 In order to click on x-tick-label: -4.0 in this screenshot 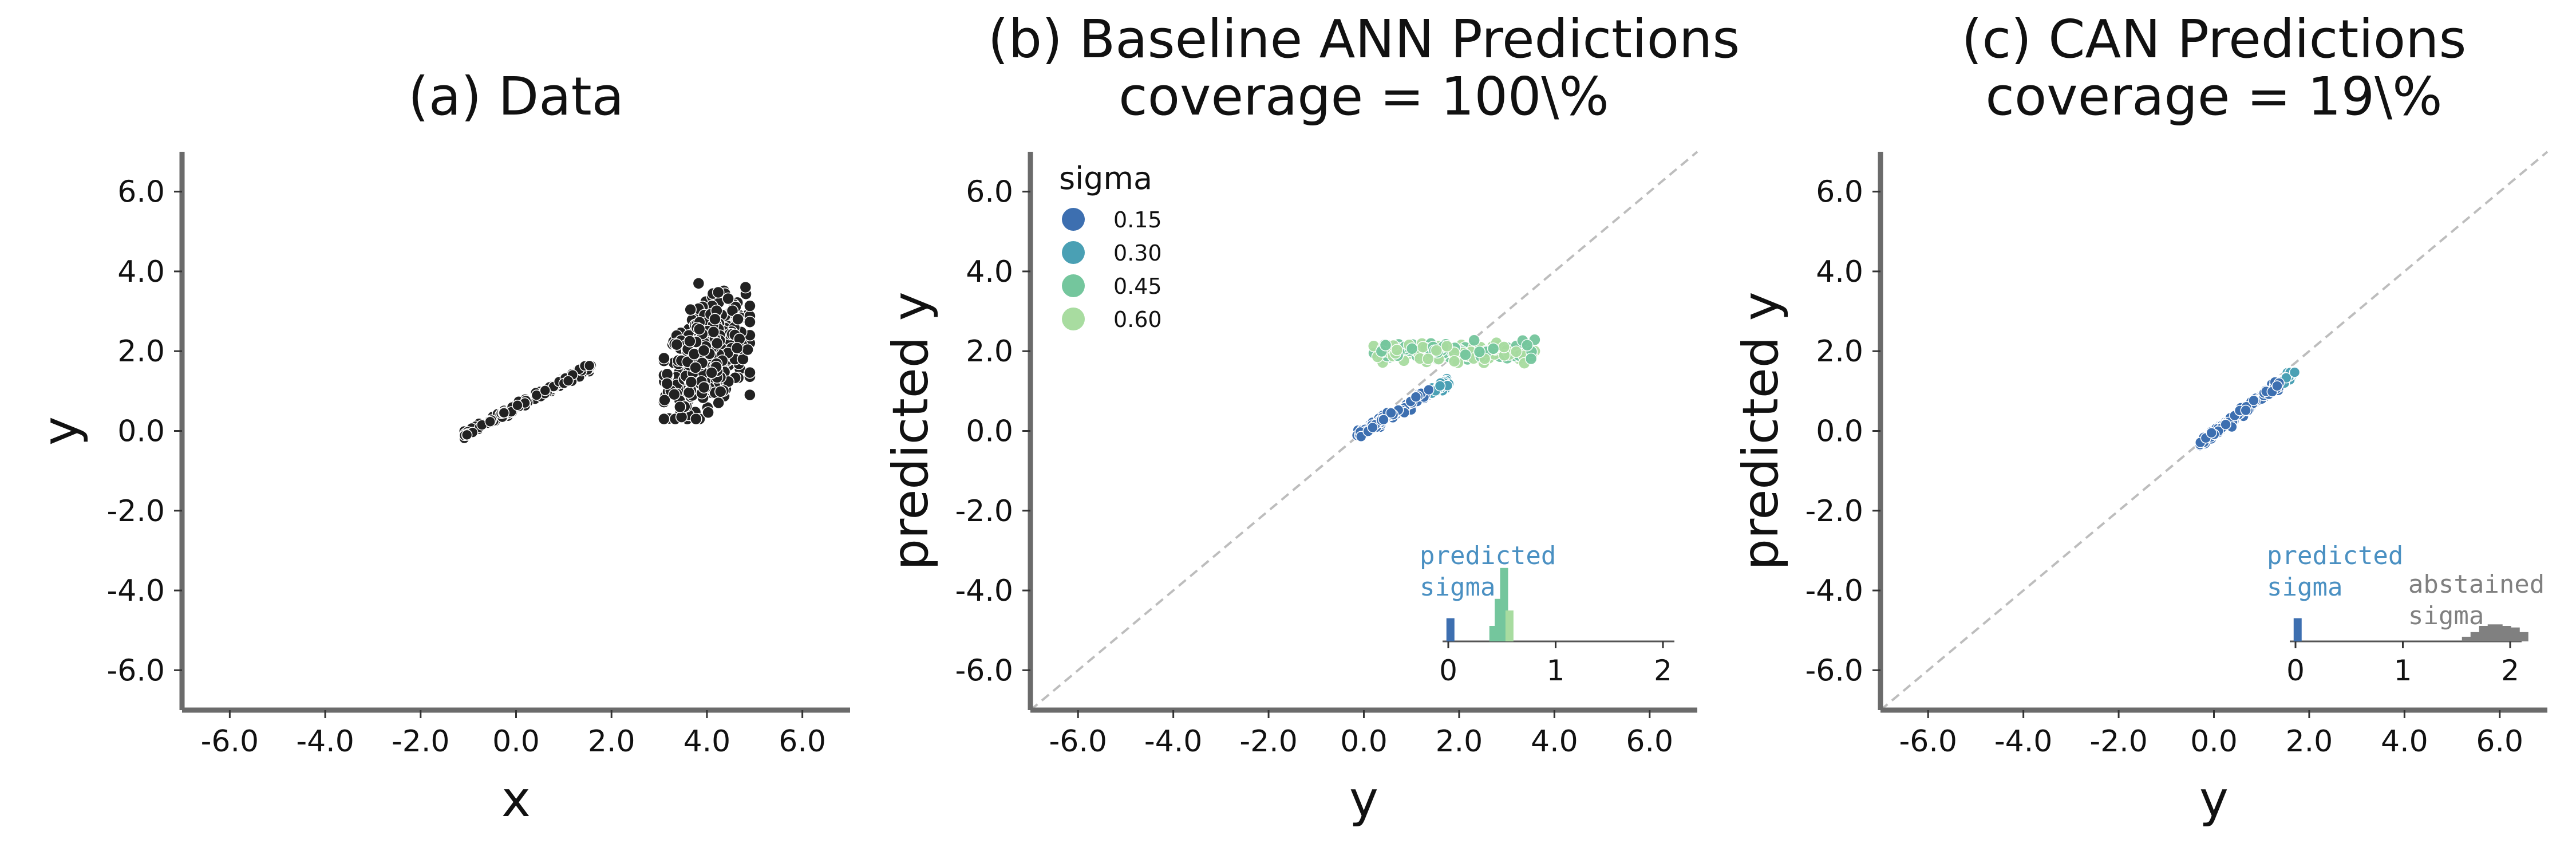, I will do `click(325, 741)`.